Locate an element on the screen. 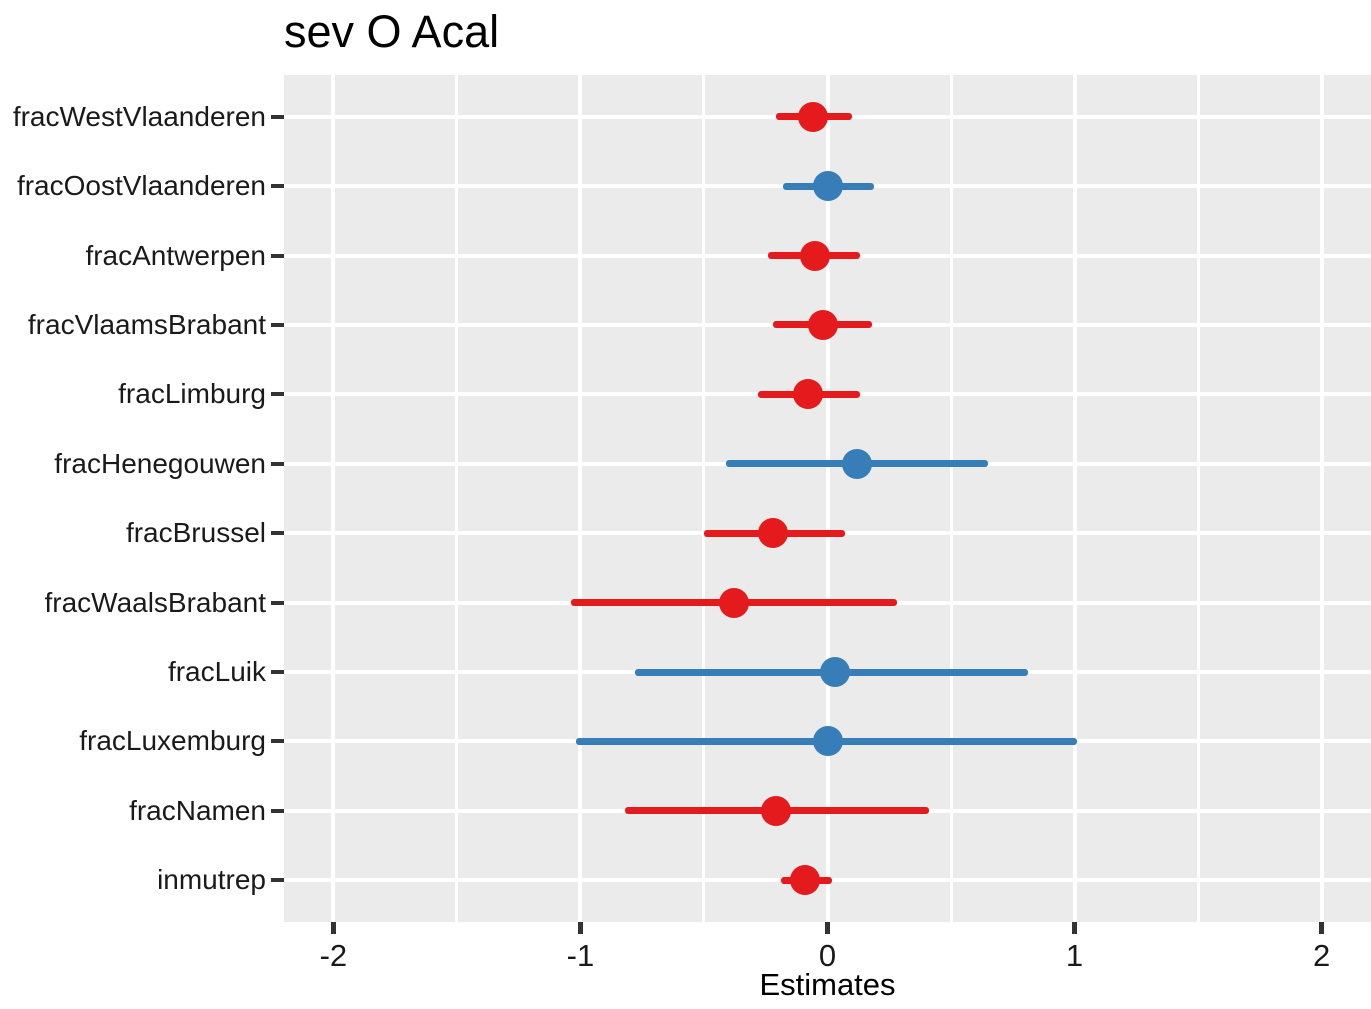 This screenshot has width=1371, height=1009. y-axis-label: inmutrep is located at coordinates (211, 880).